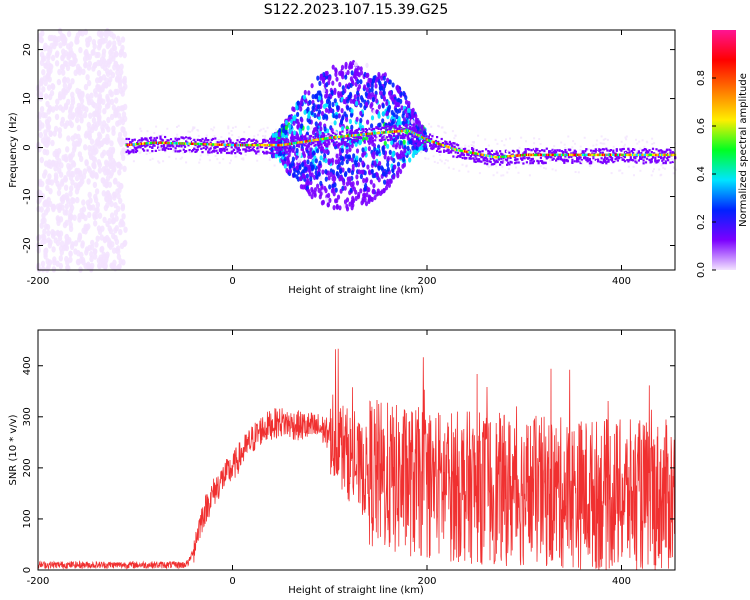  Describe the element at coordinates (356, 590) in the screenshot. I see `snr-x-axis-label: Height of straight line (km)` at that location.